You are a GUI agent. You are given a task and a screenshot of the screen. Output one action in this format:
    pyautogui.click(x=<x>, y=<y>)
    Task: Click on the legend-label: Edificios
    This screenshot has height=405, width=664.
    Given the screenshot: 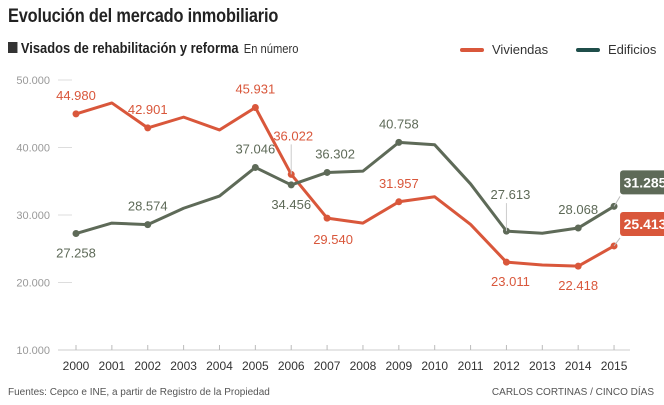 What is the action you would take?
    pyautogui.click(x=632, y=49)
    